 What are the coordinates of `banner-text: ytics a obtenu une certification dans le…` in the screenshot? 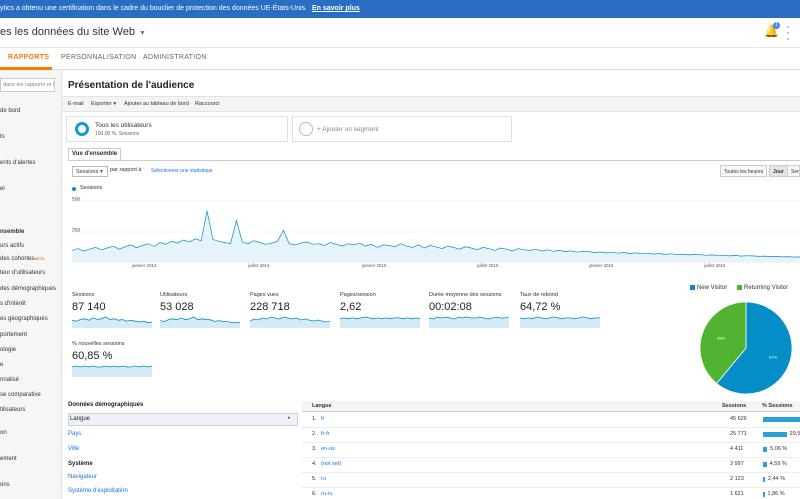 It's located at (154, 8).